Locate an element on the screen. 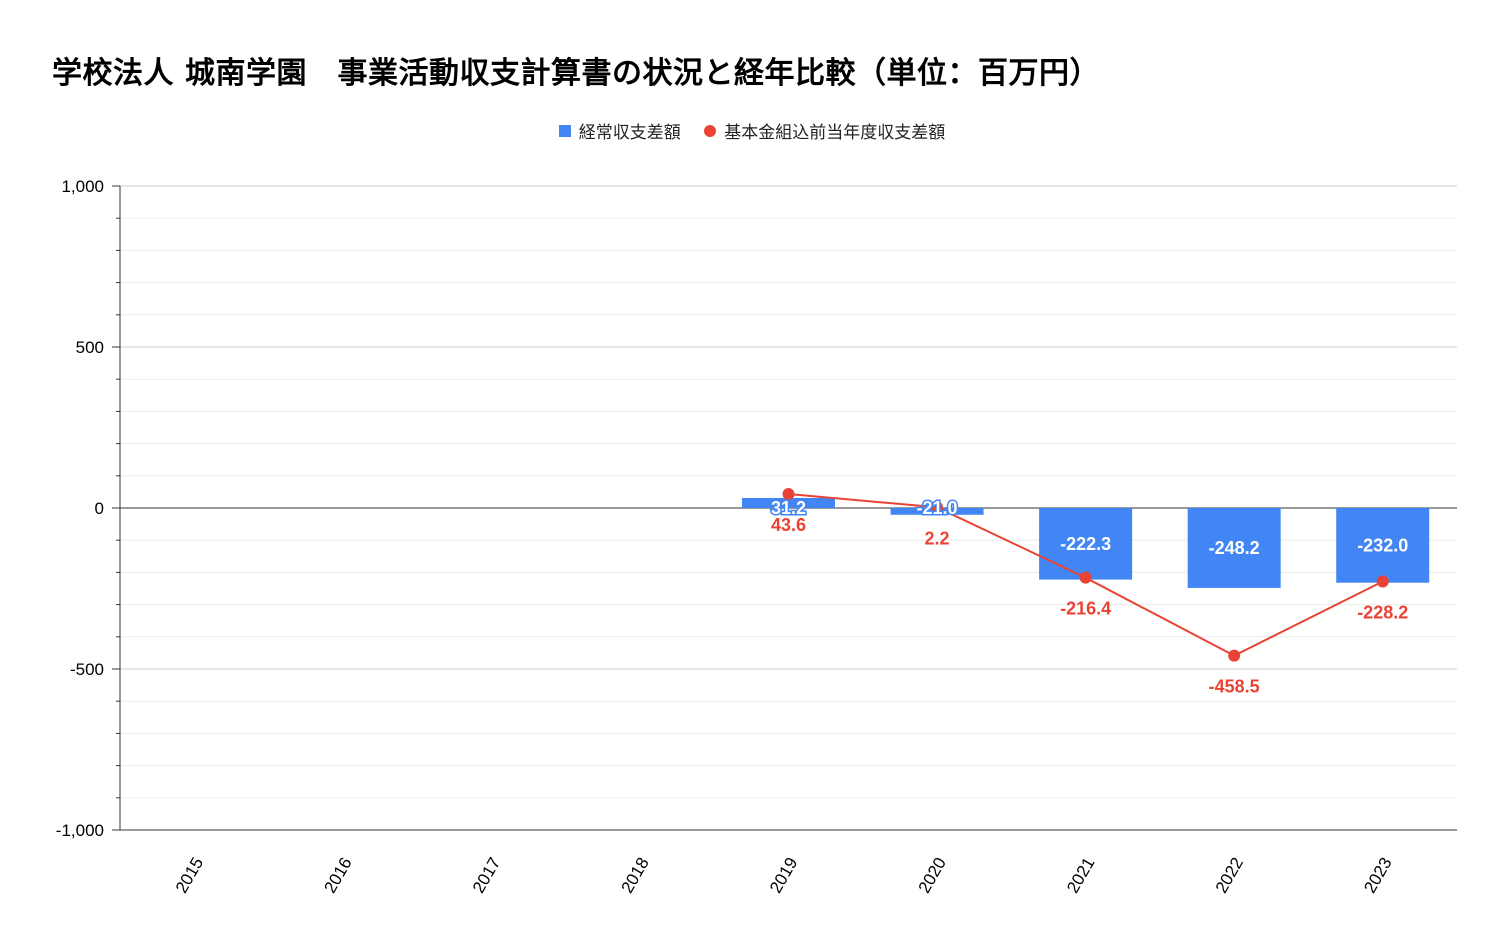 The width and height of the screenshot is (1504, 931). line-data-label: 43.6 is located at coordinates (788, 525).